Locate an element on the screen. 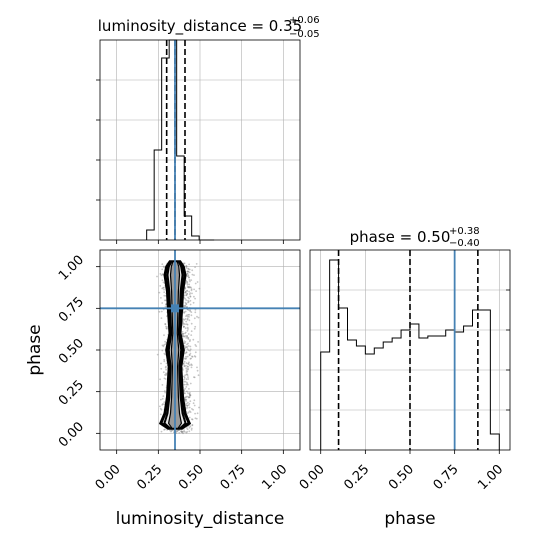 This screenshot has height=550, width=550. phase-title-text: phase = 0.50 is located at coordinates (400, 237).